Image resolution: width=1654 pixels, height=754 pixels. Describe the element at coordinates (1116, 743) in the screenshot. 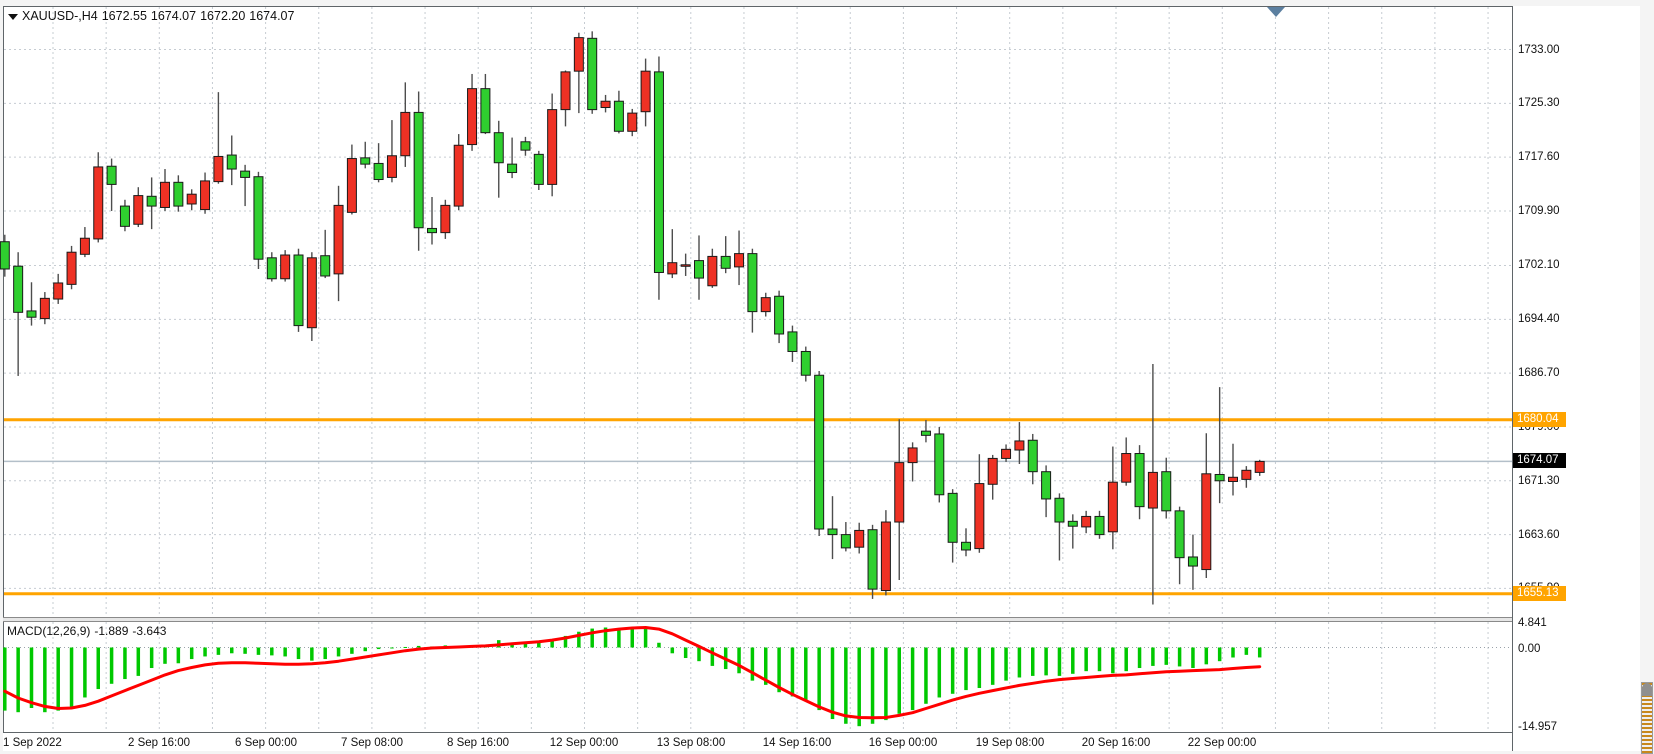

I see `time-axis-label: 20 Sep 16:00` at that location.